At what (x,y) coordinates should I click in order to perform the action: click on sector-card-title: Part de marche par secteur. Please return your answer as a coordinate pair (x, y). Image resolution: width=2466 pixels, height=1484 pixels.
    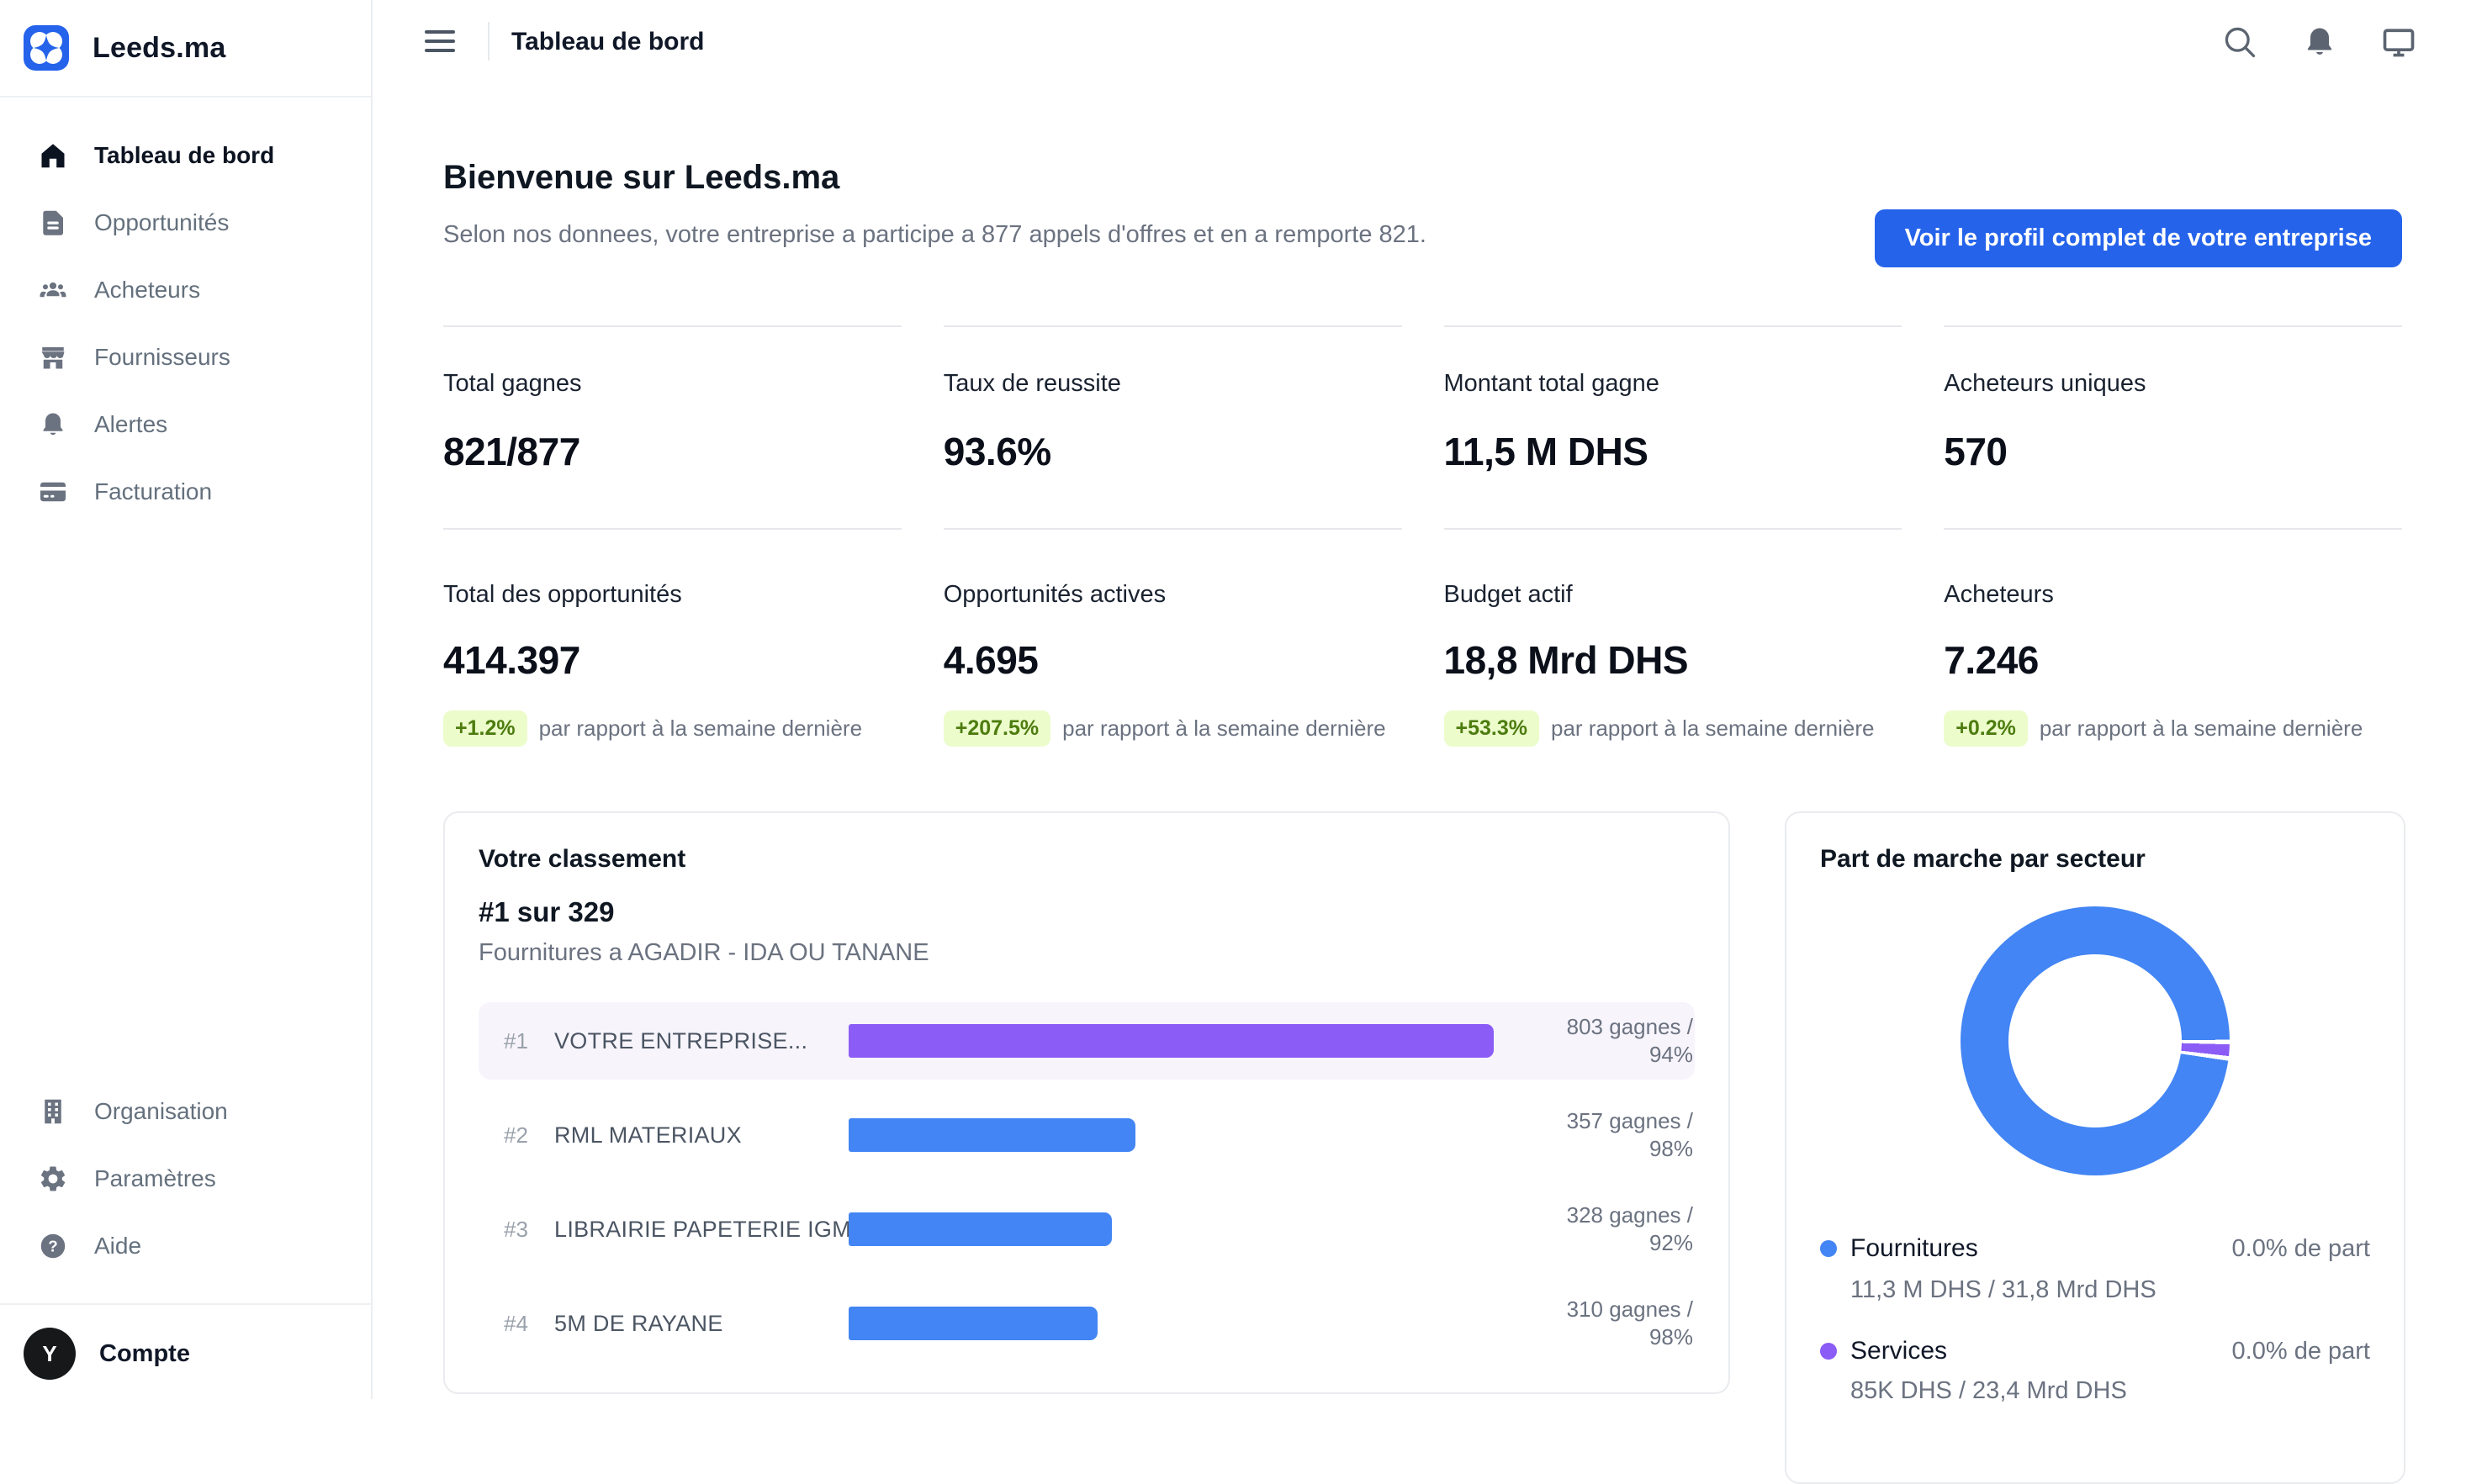
    Looking at the image, I should click on (2095, 859).